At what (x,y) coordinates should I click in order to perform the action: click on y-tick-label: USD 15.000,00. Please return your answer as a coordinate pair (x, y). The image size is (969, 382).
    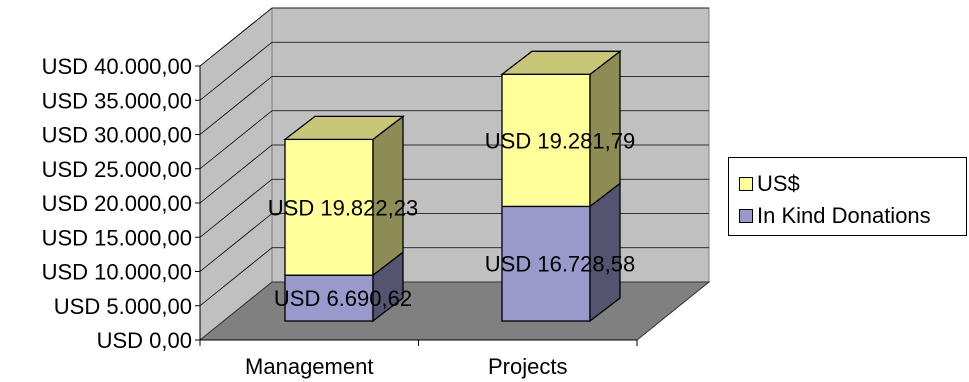
    Looking at the image, I should click on (117, 237).